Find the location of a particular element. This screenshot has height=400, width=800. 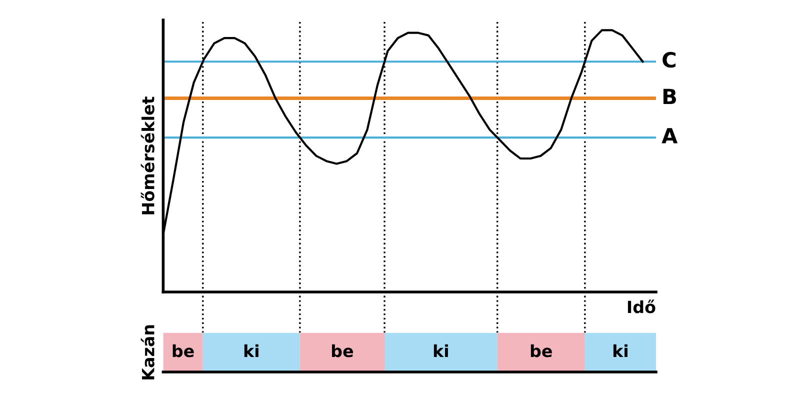

y-axis-title: Hőmérséklet is located at coordinates (147, 155).